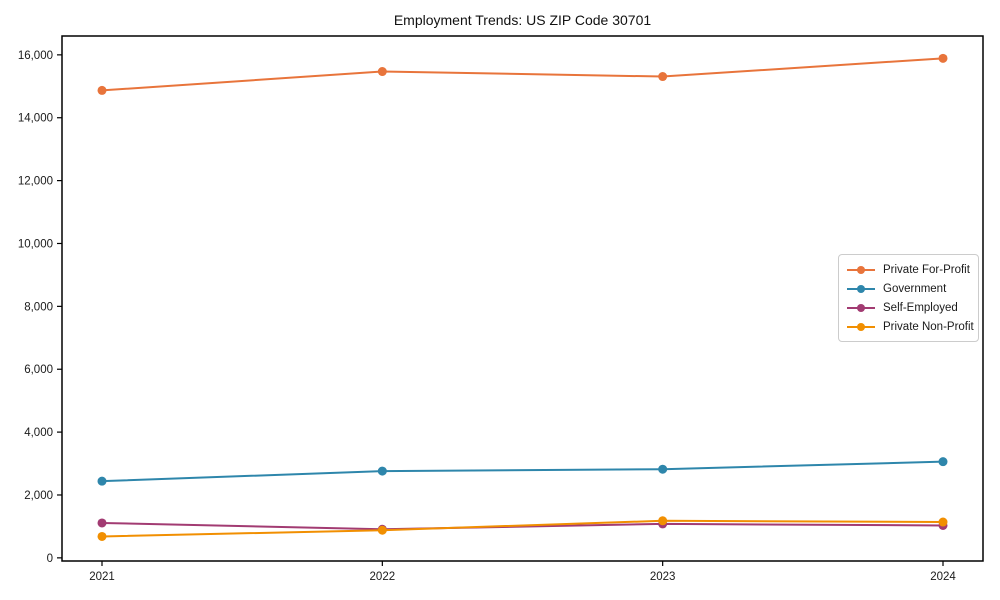 The width and height of the screenshot is (1000, 600). What do you see at coordinates (522, 74) in the screenshot?
I see `series-line-private-for-profit` at bounding box center [522, 74].